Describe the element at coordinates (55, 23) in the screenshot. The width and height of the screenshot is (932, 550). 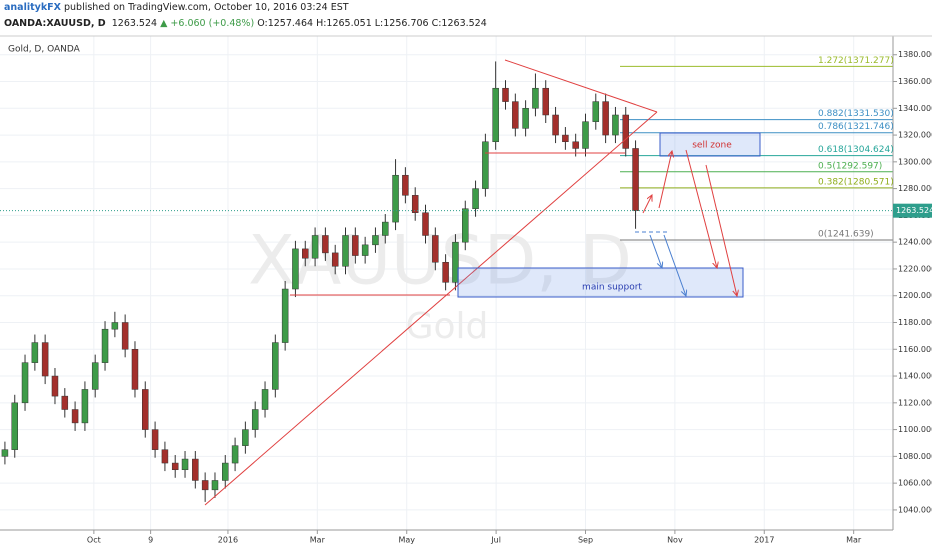
I see `symbol: OANDA:XAUUSD, D` at that location.